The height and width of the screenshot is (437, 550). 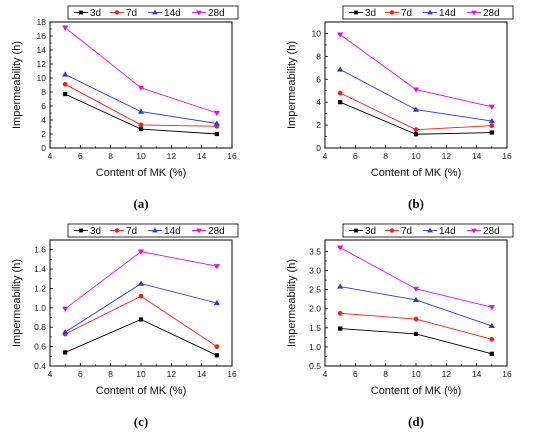 What do you see at coordinates (416, 421) in the screenshot?
I see `panel-caption: (d)` at bounding box center [416, 421].